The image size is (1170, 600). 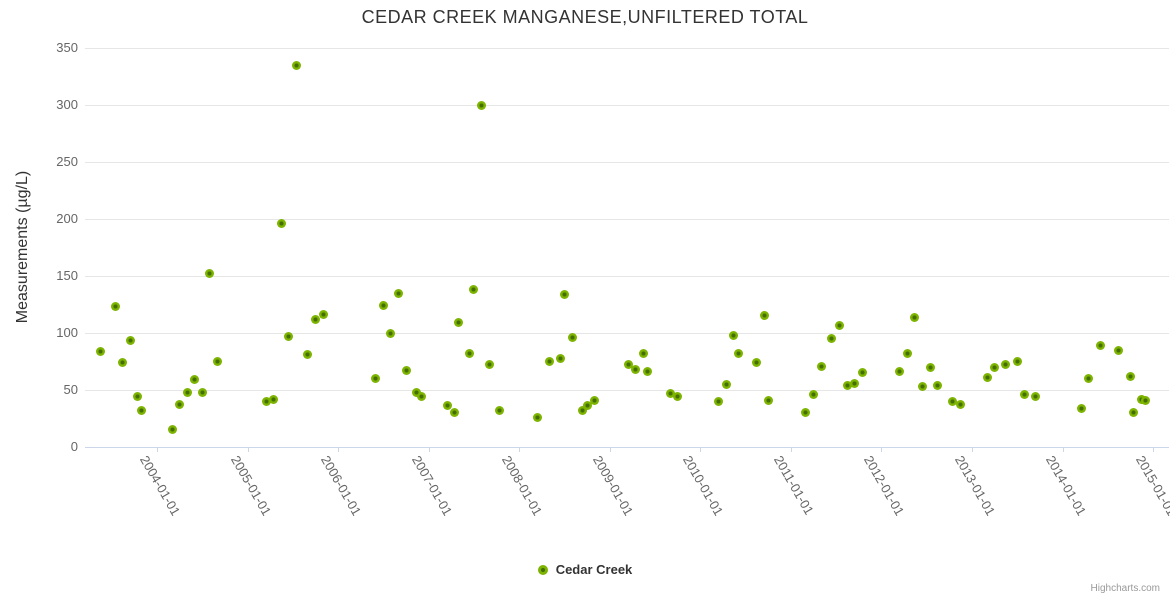 What do you see at coordinates (250, 486) in the screenshot?
I see `x-tick-label: 2005-01-01` at bounding box center [250, 486].